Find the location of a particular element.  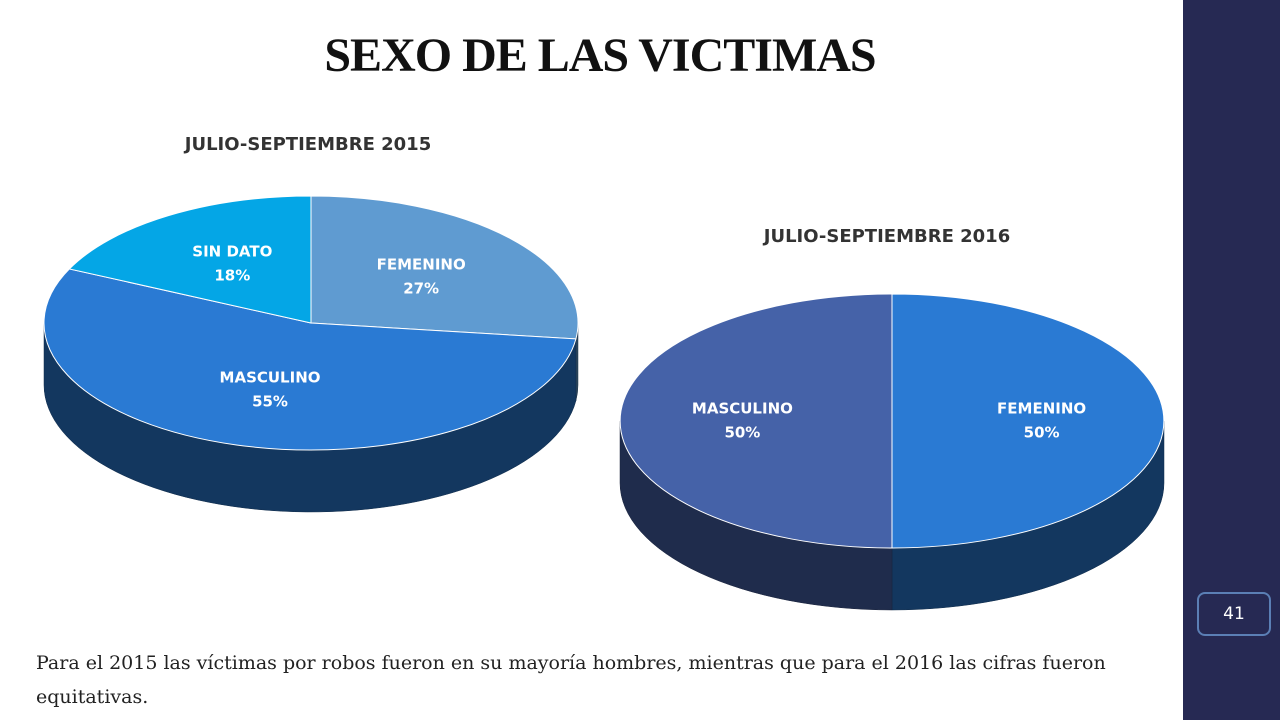

slice-value-label: 18% is located at coordinates (232, 276).